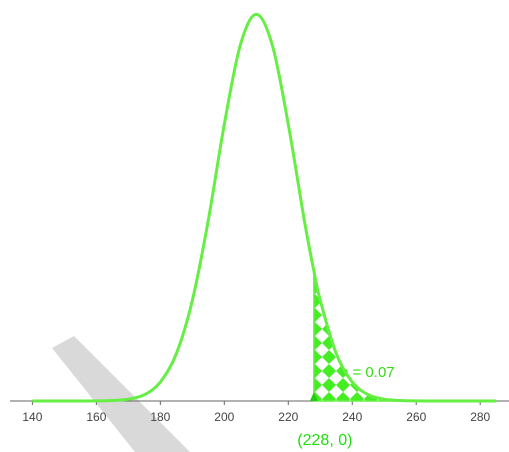 This screenshot has width=509, height=452. I want to click on x-tick-label: 260, so click(416, 417).